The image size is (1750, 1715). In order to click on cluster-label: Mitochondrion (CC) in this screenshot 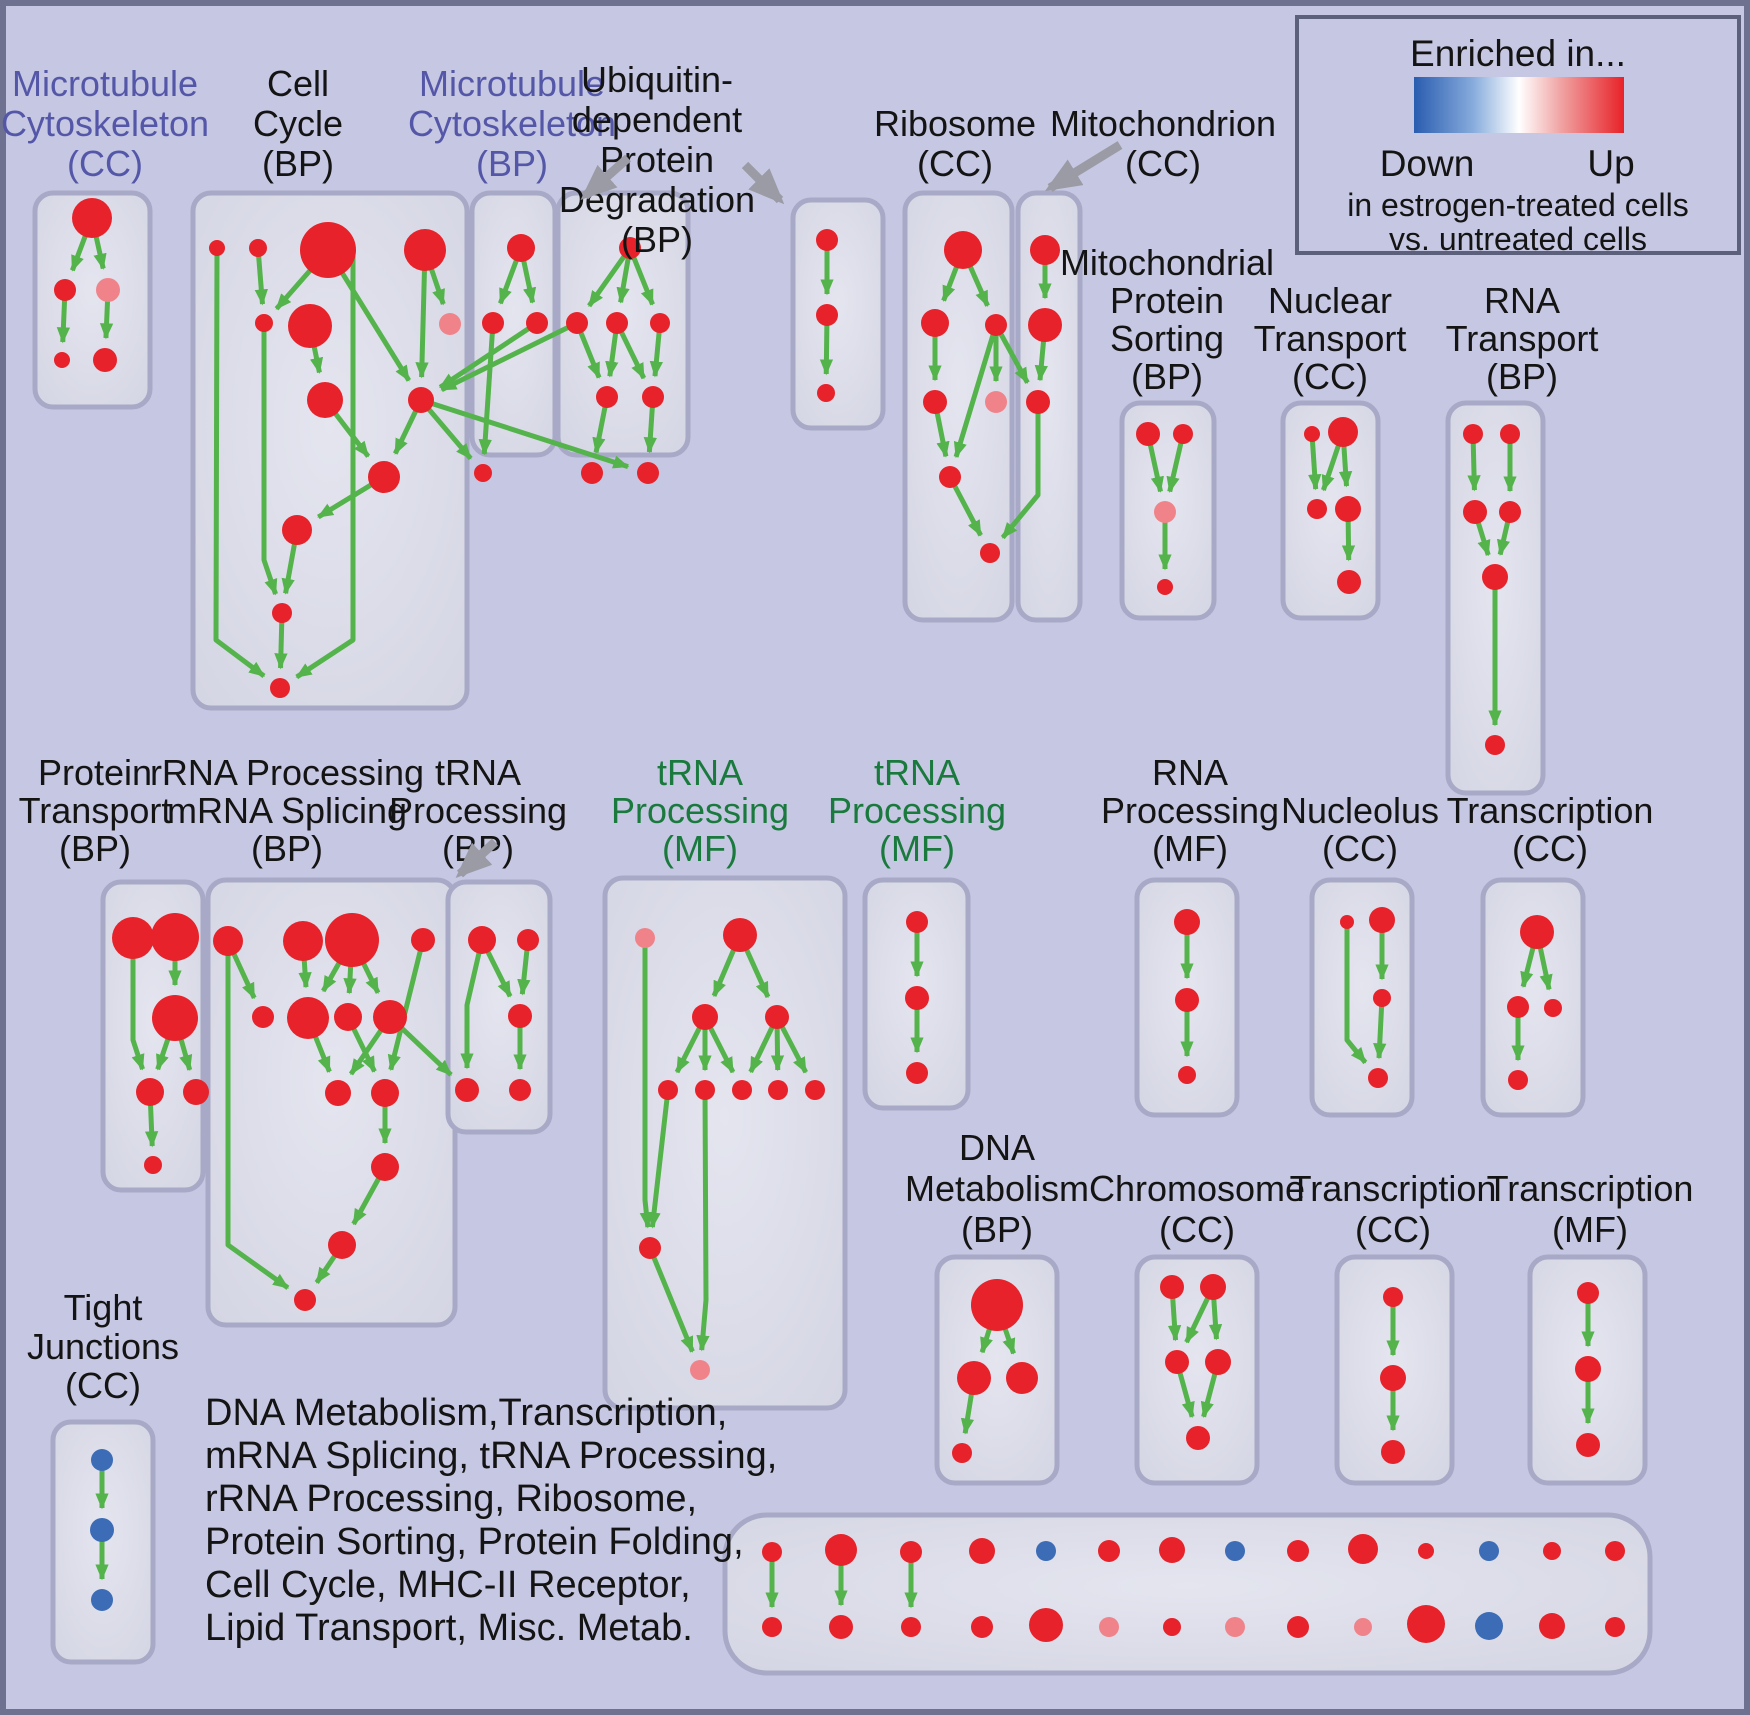, I will do `click(1163, 143)`.